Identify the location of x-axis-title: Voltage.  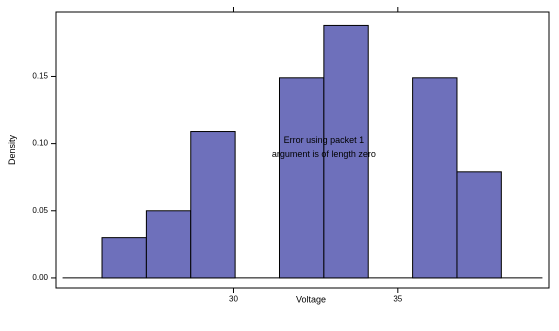
(311, 299).